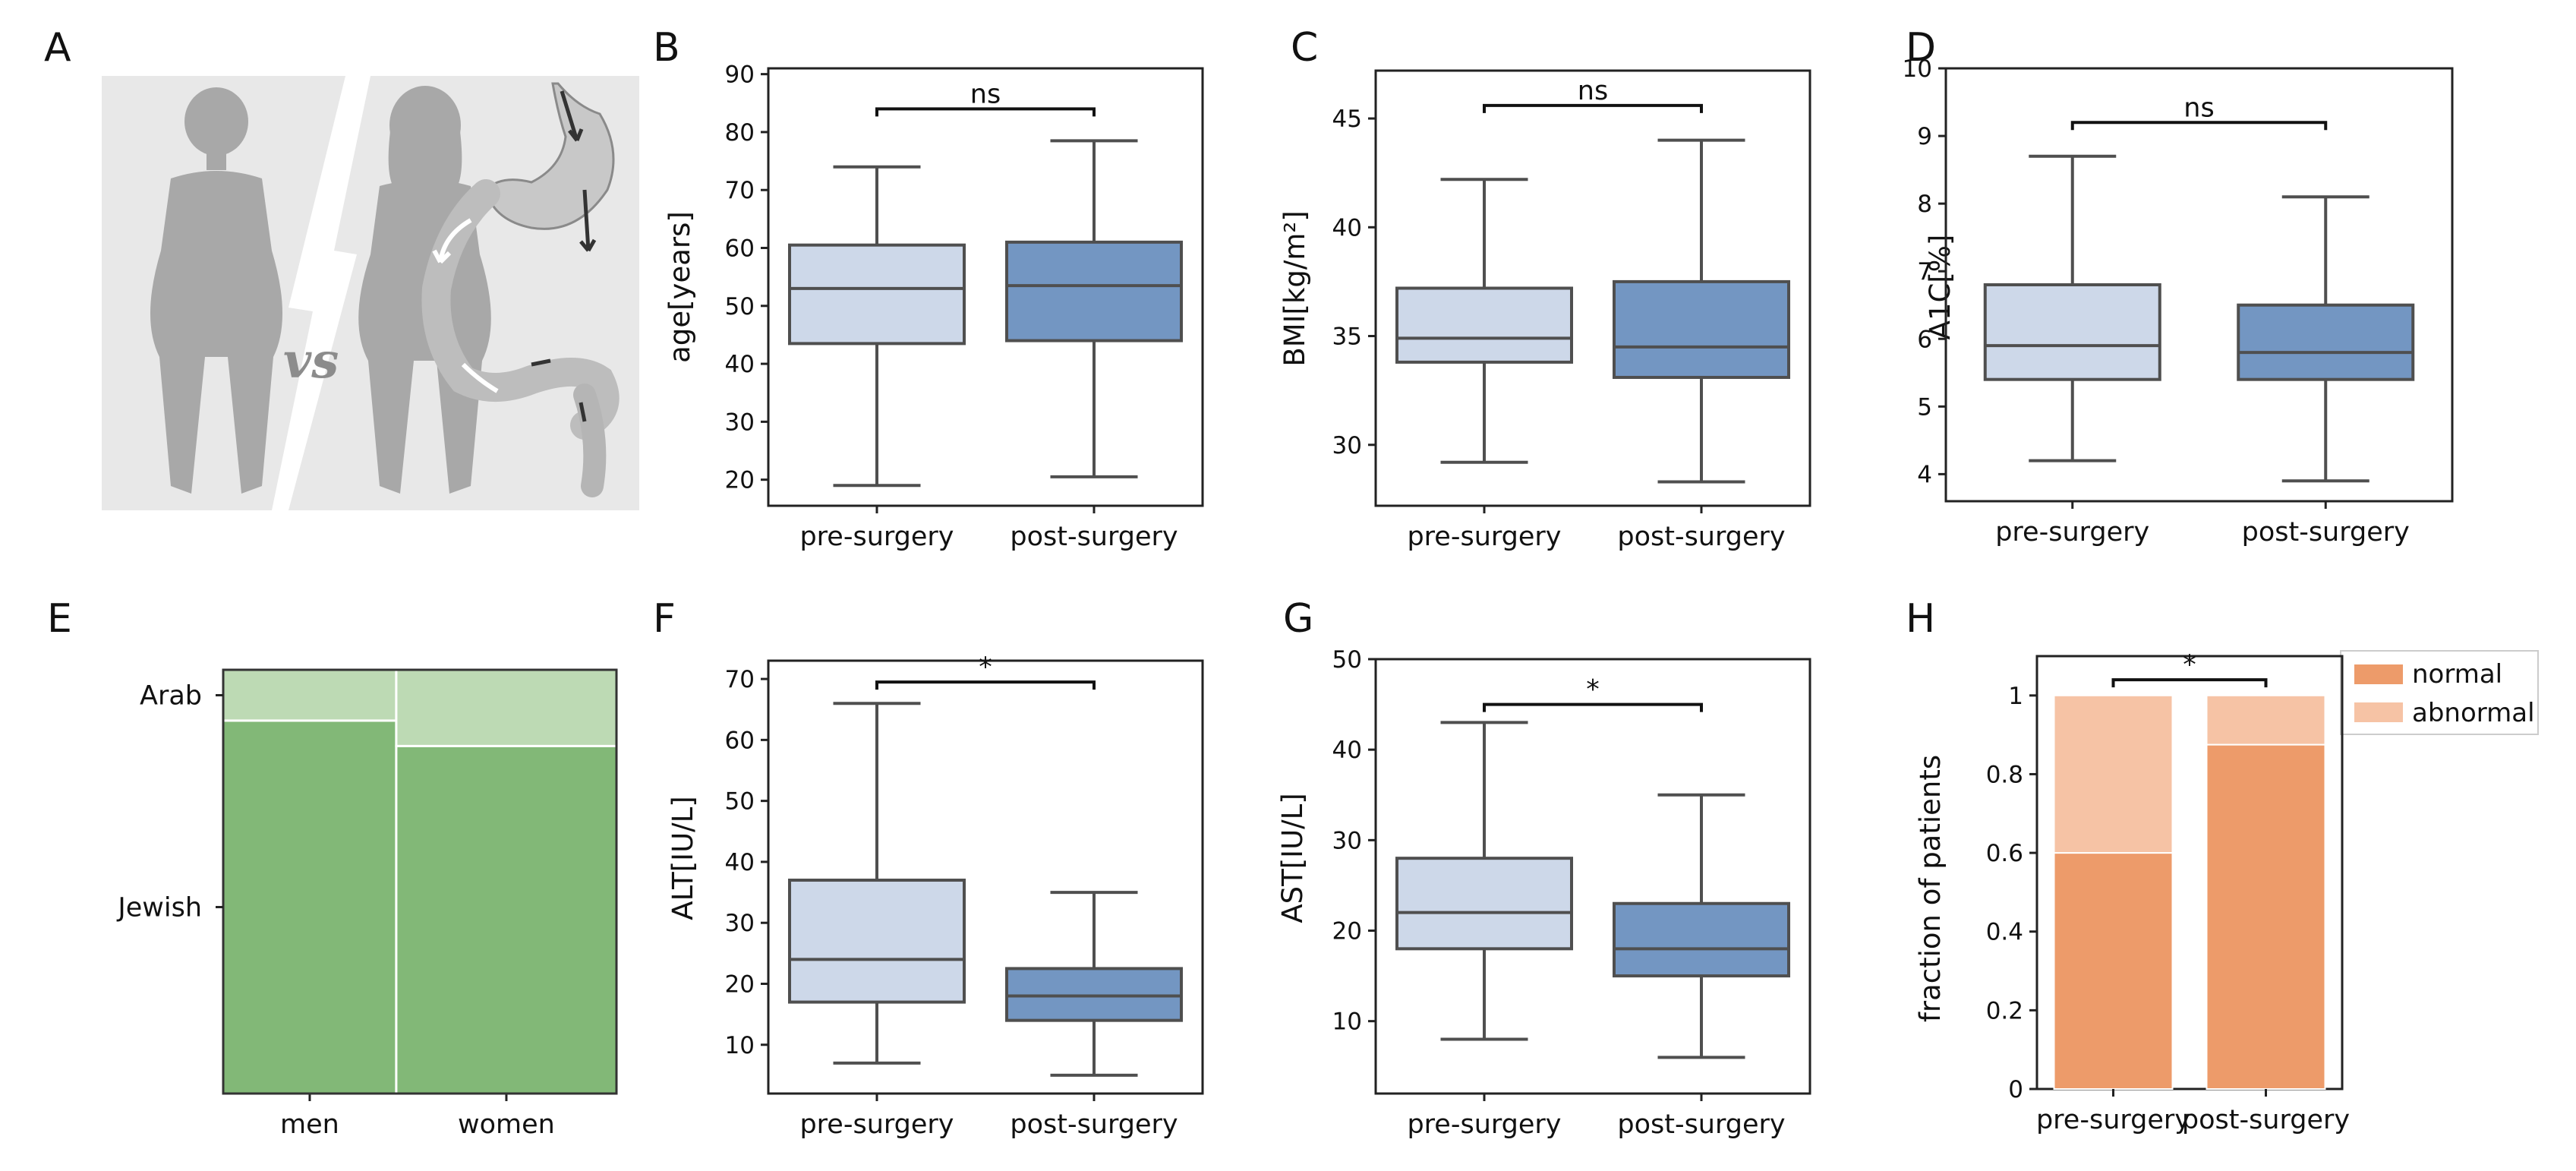  I want to click on panel-letter-e: E, so click(59, 619).